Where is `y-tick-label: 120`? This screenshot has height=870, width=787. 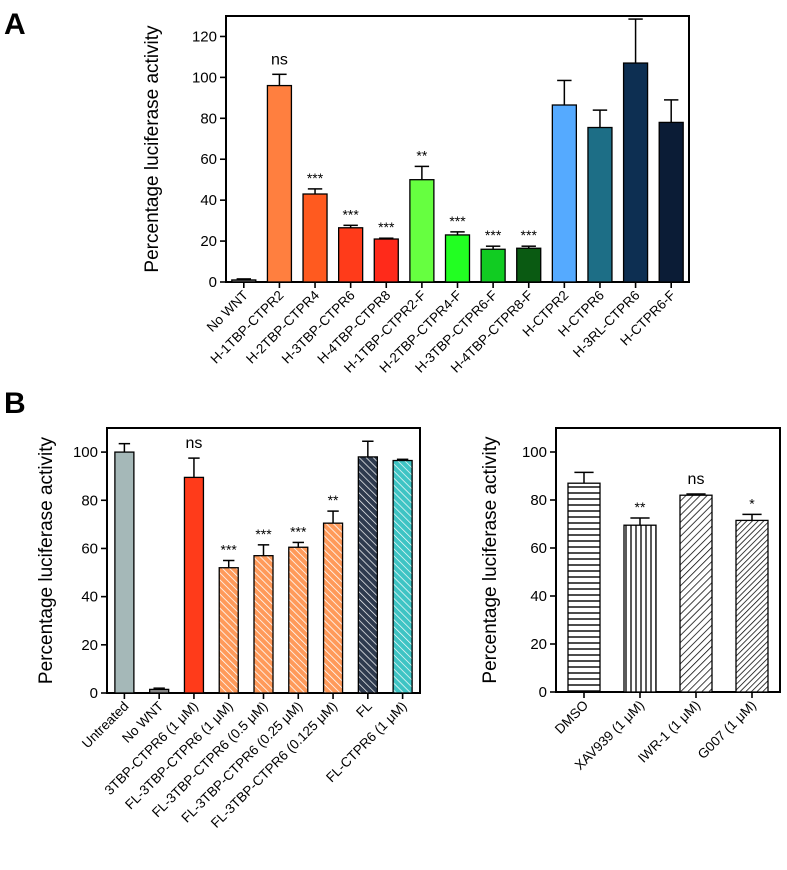 y-tick-label: 120 is located at coordinates (204, 36).